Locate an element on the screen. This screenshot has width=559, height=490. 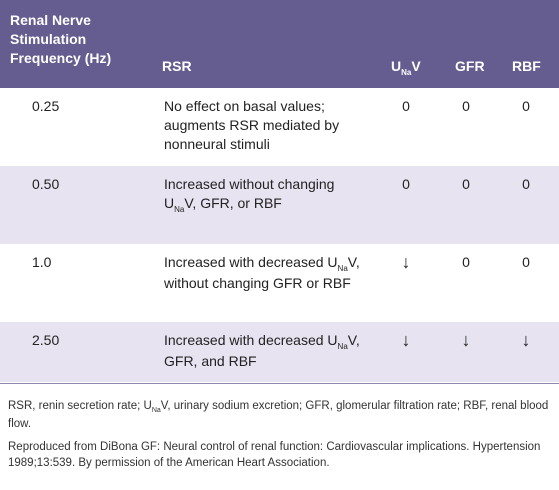
header-frequency: Renal Nerve Stimulation Frequency (Hz) is located at coordinates (61, 39).